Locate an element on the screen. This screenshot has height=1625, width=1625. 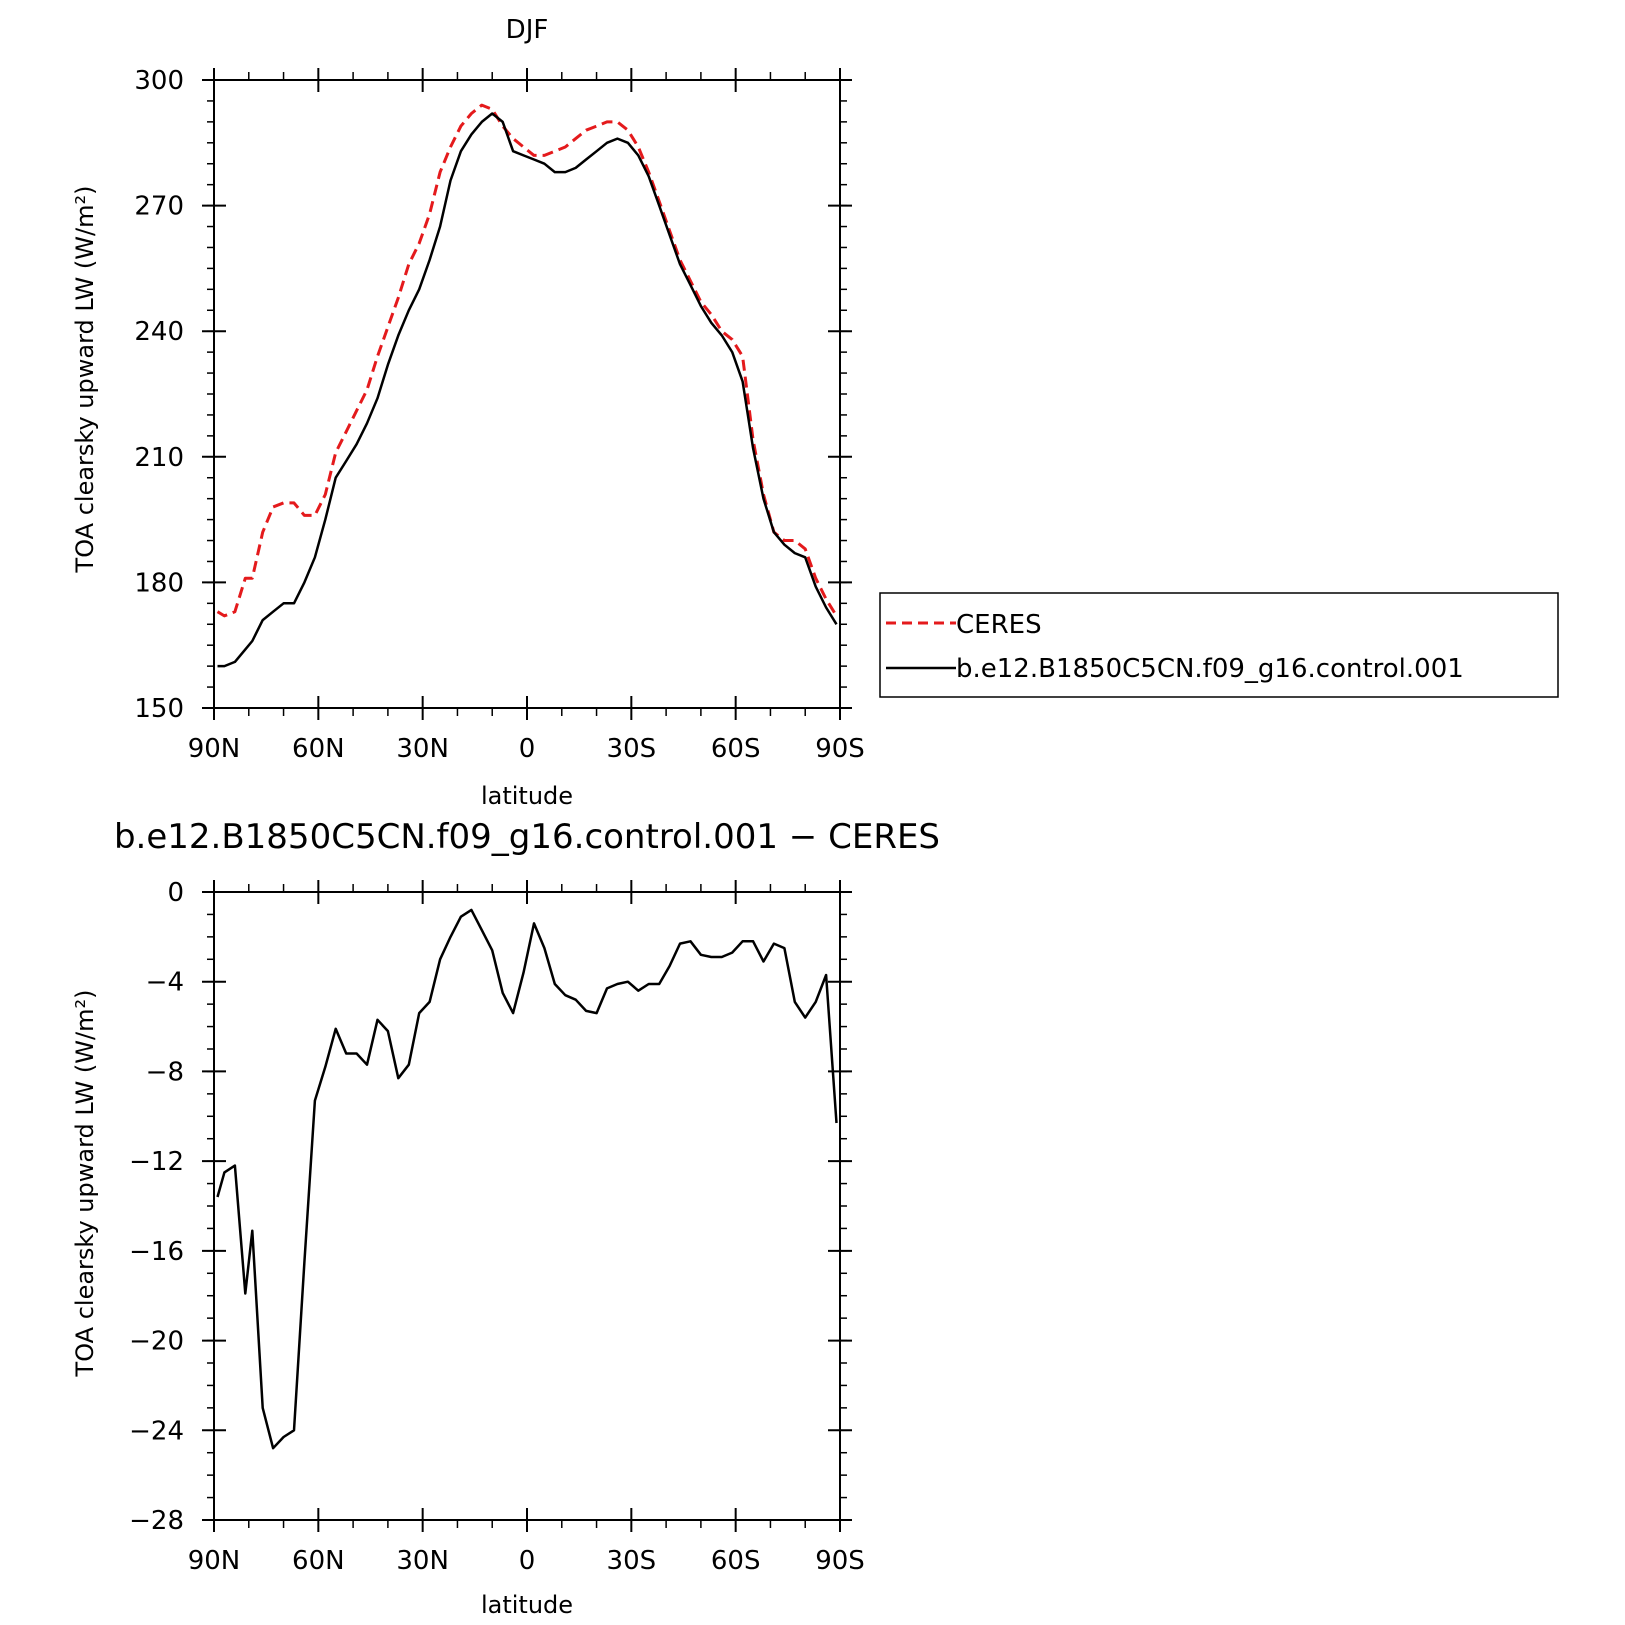
bottom-y-tick-label: −16 is located at coordinates (156, 1252).